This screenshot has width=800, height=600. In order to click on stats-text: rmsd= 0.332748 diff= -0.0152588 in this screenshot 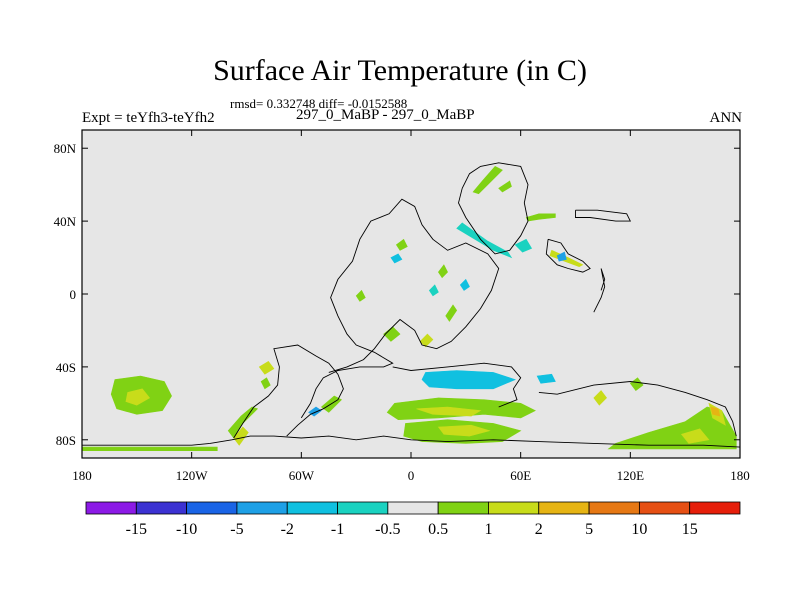, I will do `click(319, 103)`.